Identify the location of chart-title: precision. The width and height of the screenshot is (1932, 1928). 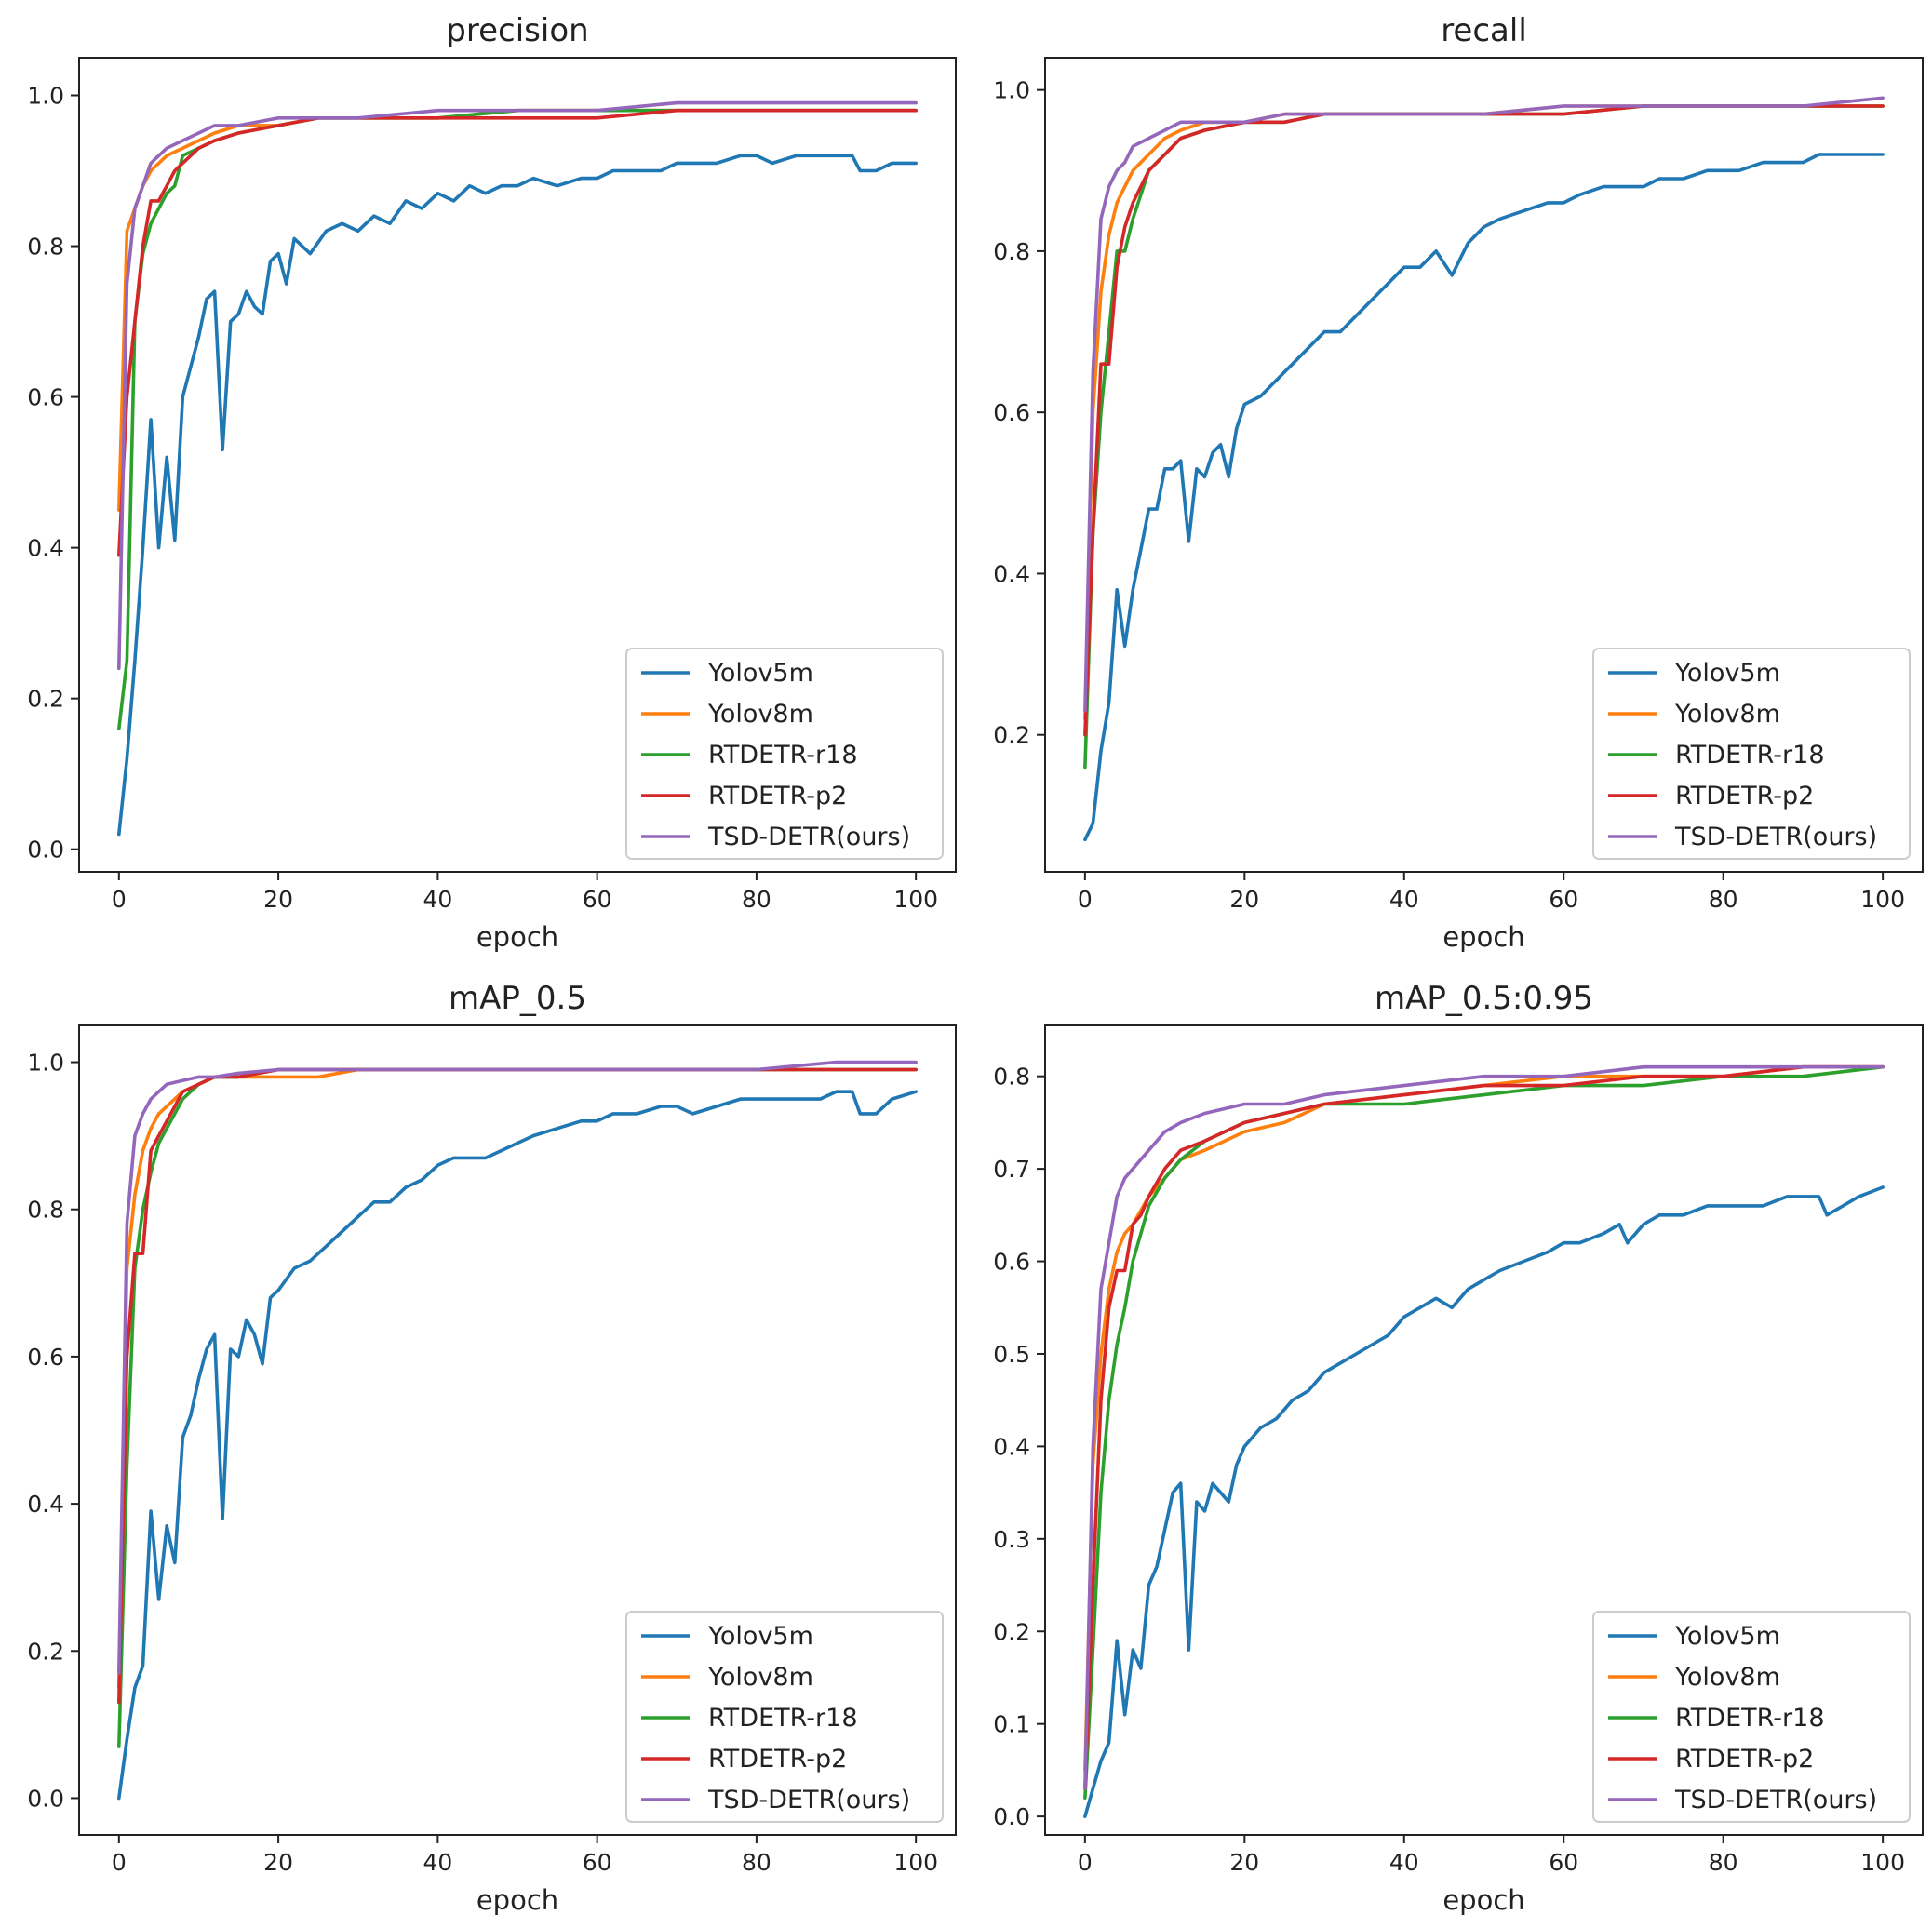
(517, 30).